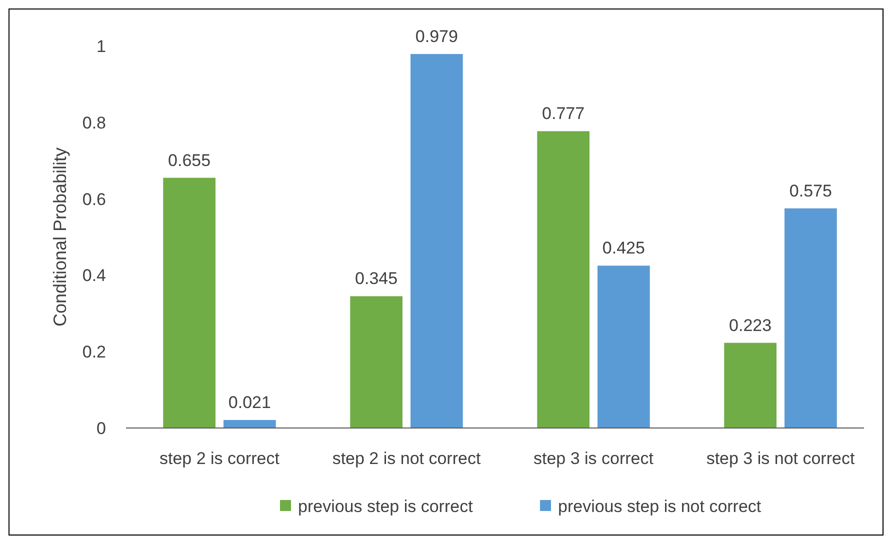  Describe the element at coordinates (810, 190) in the screenshot. I see `data-label: 0.575` at that location.